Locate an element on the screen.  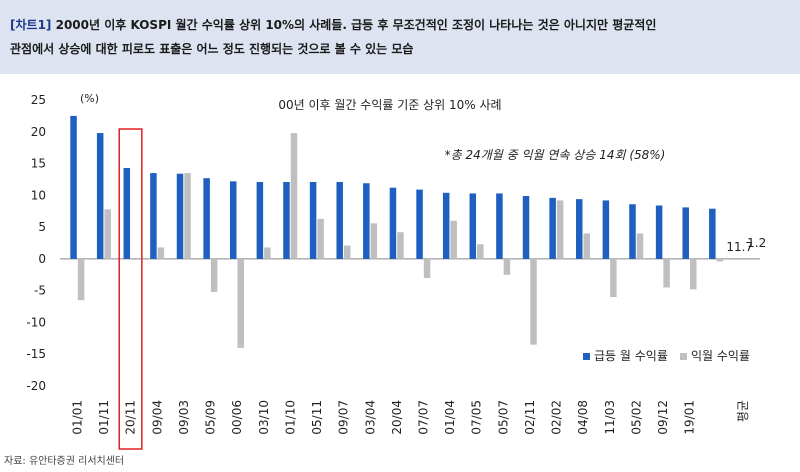
x-tick-label: 01/01 is located at coordinates (78, 417).